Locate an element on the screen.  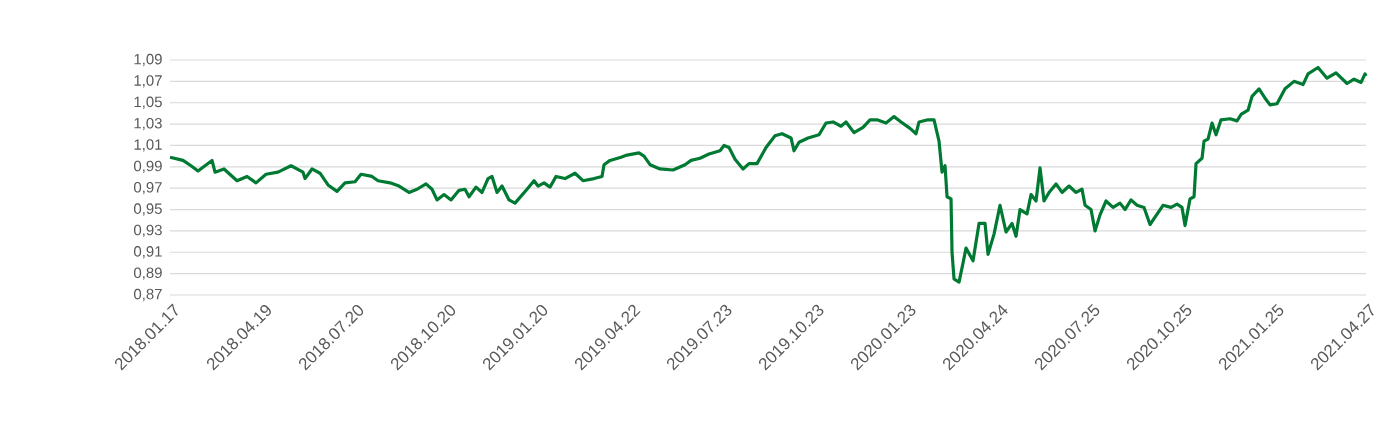
y-tick-label: 1,09 is located at coordinates (148, 60).